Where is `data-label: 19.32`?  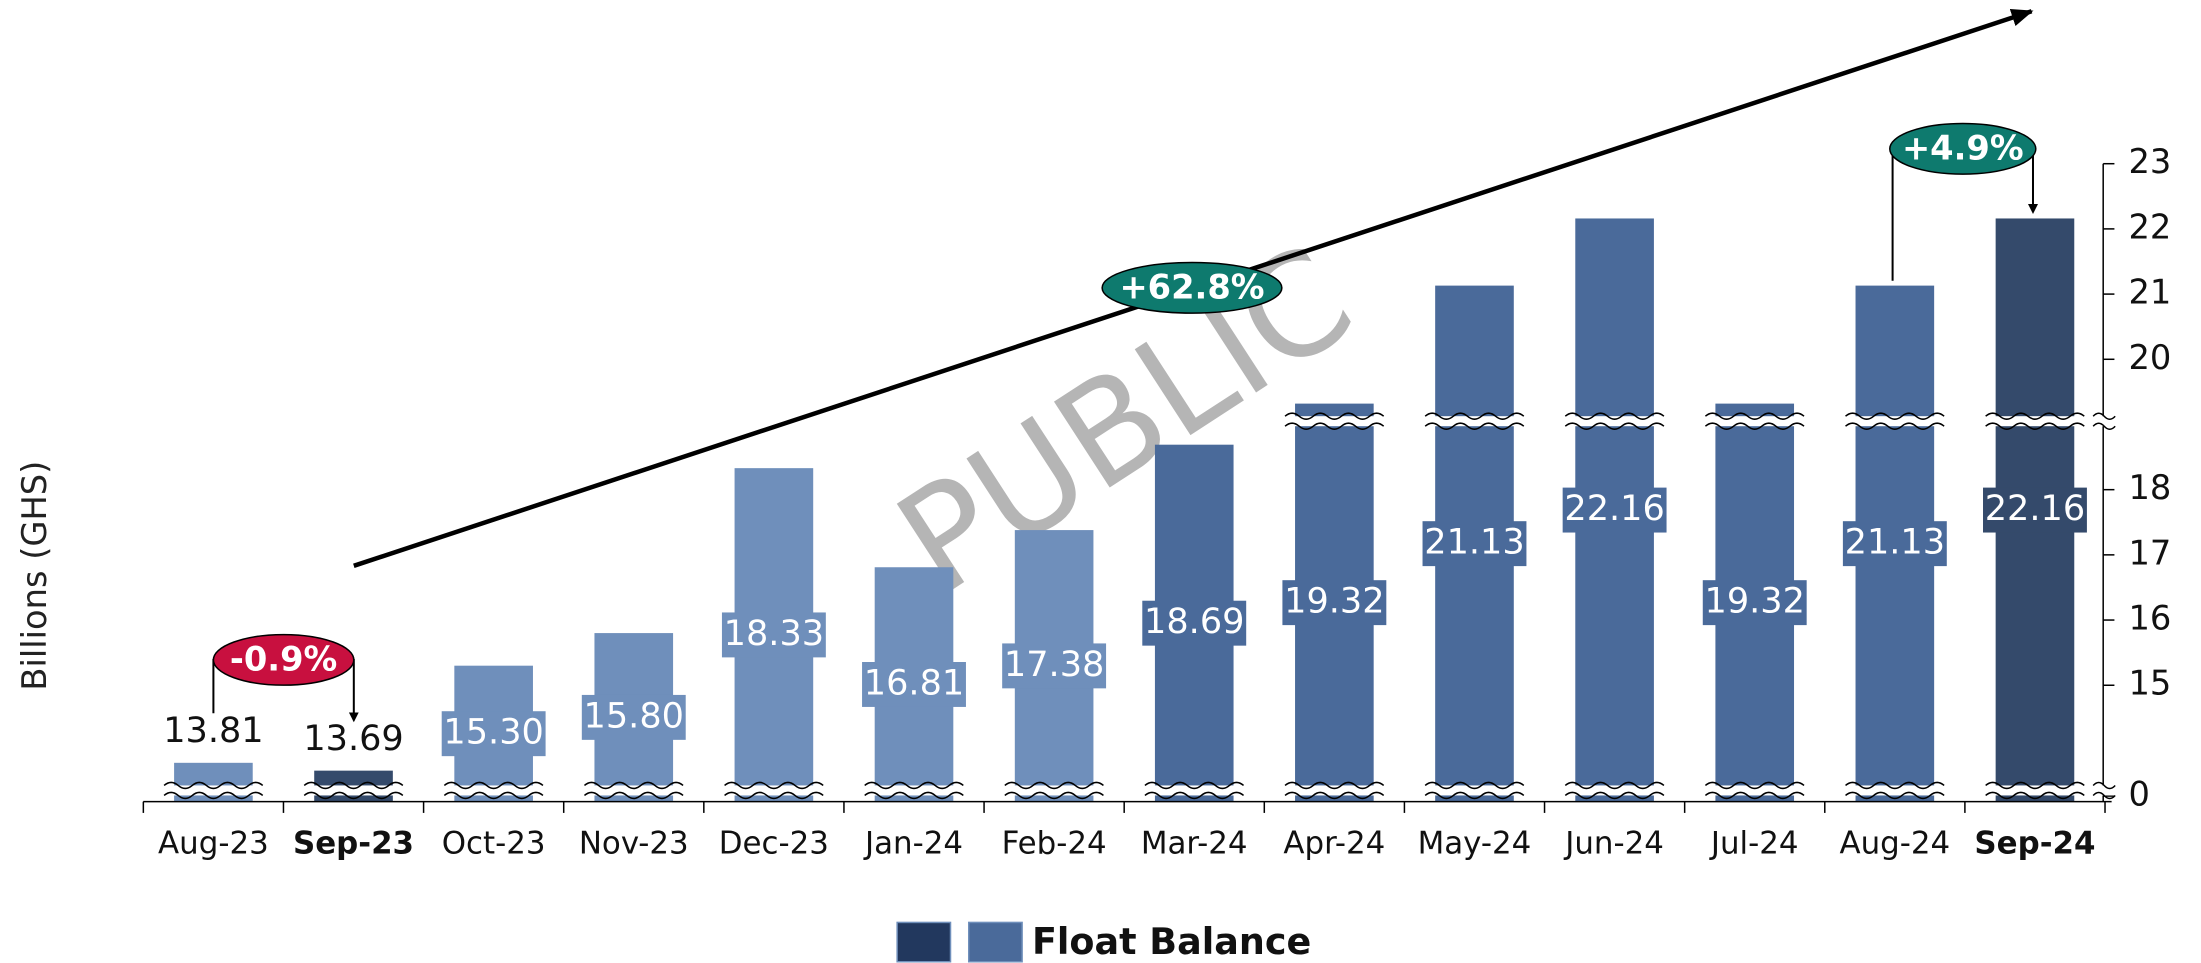
data-label: 19.32 is located at coordinates (1755, 601).